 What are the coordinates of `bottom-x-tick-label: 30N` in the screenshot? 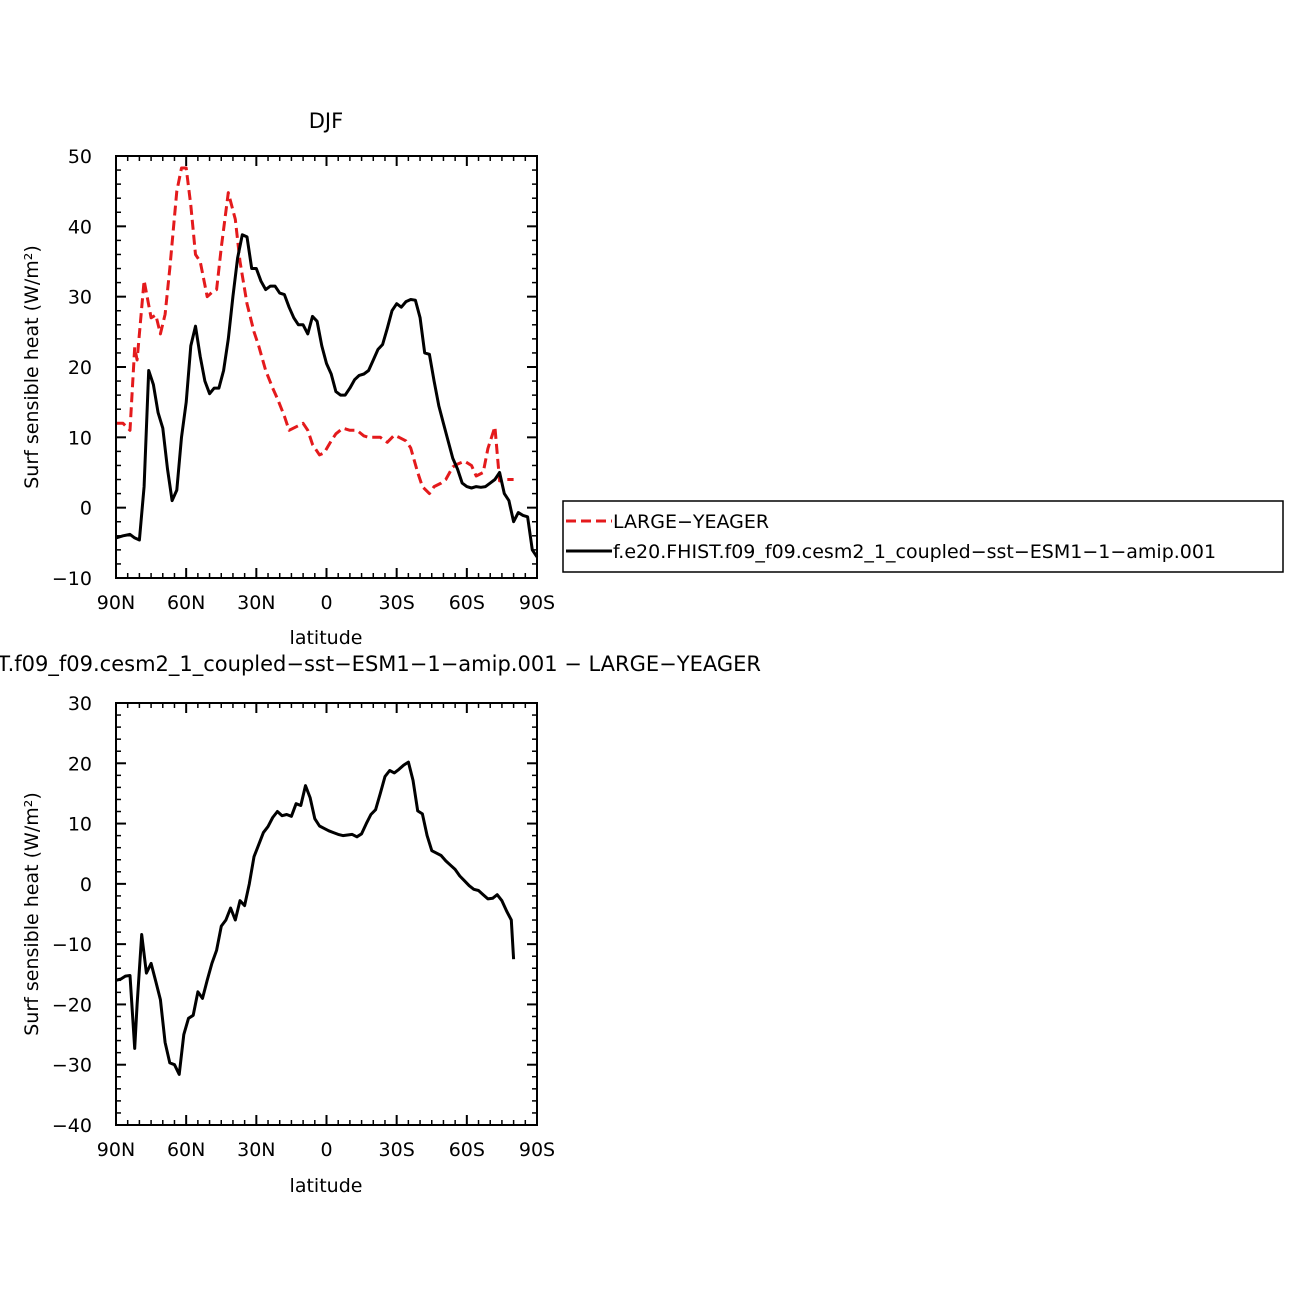 It's located at (256, 1150).